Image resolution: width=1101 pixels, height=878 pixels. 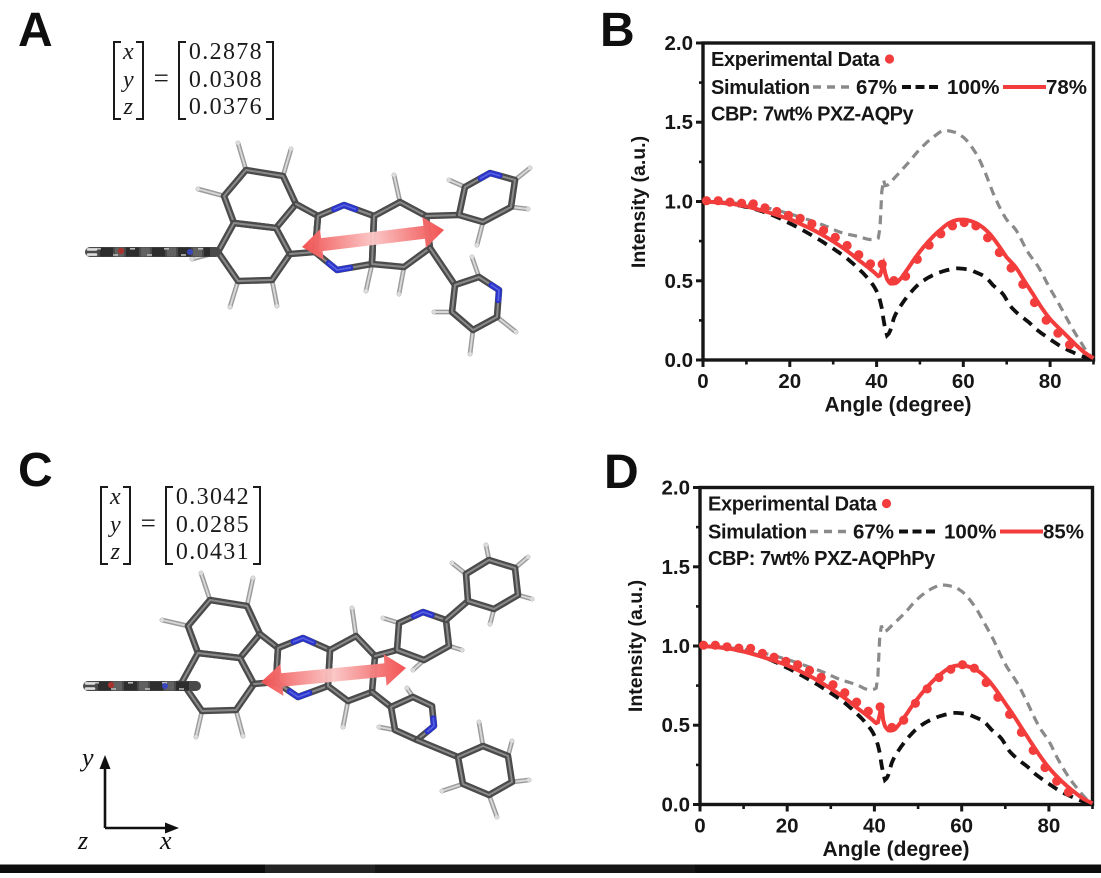 I want to click on svg-text: 78%, so click(x=1066, y=87).